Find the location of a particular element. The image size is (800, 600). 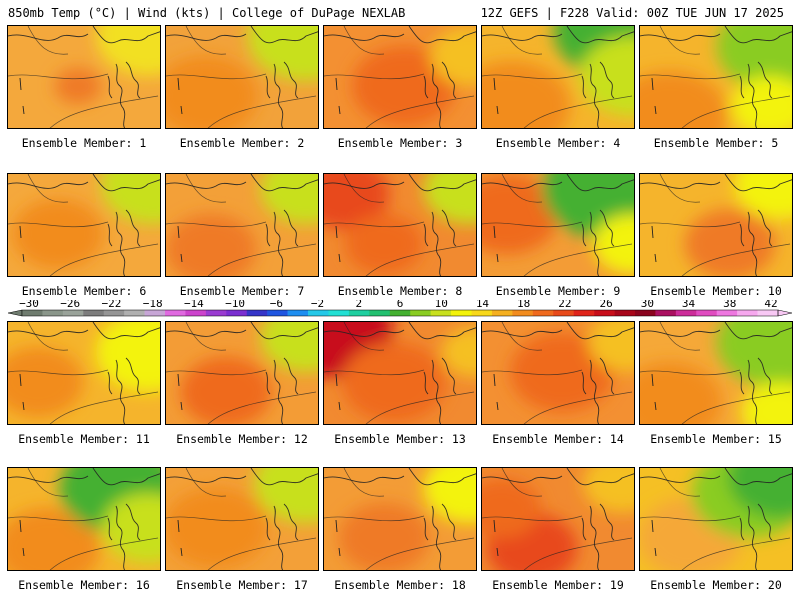

ensemble-member-label: Ensemble Member: 20 is located at coordinates (716, 585).